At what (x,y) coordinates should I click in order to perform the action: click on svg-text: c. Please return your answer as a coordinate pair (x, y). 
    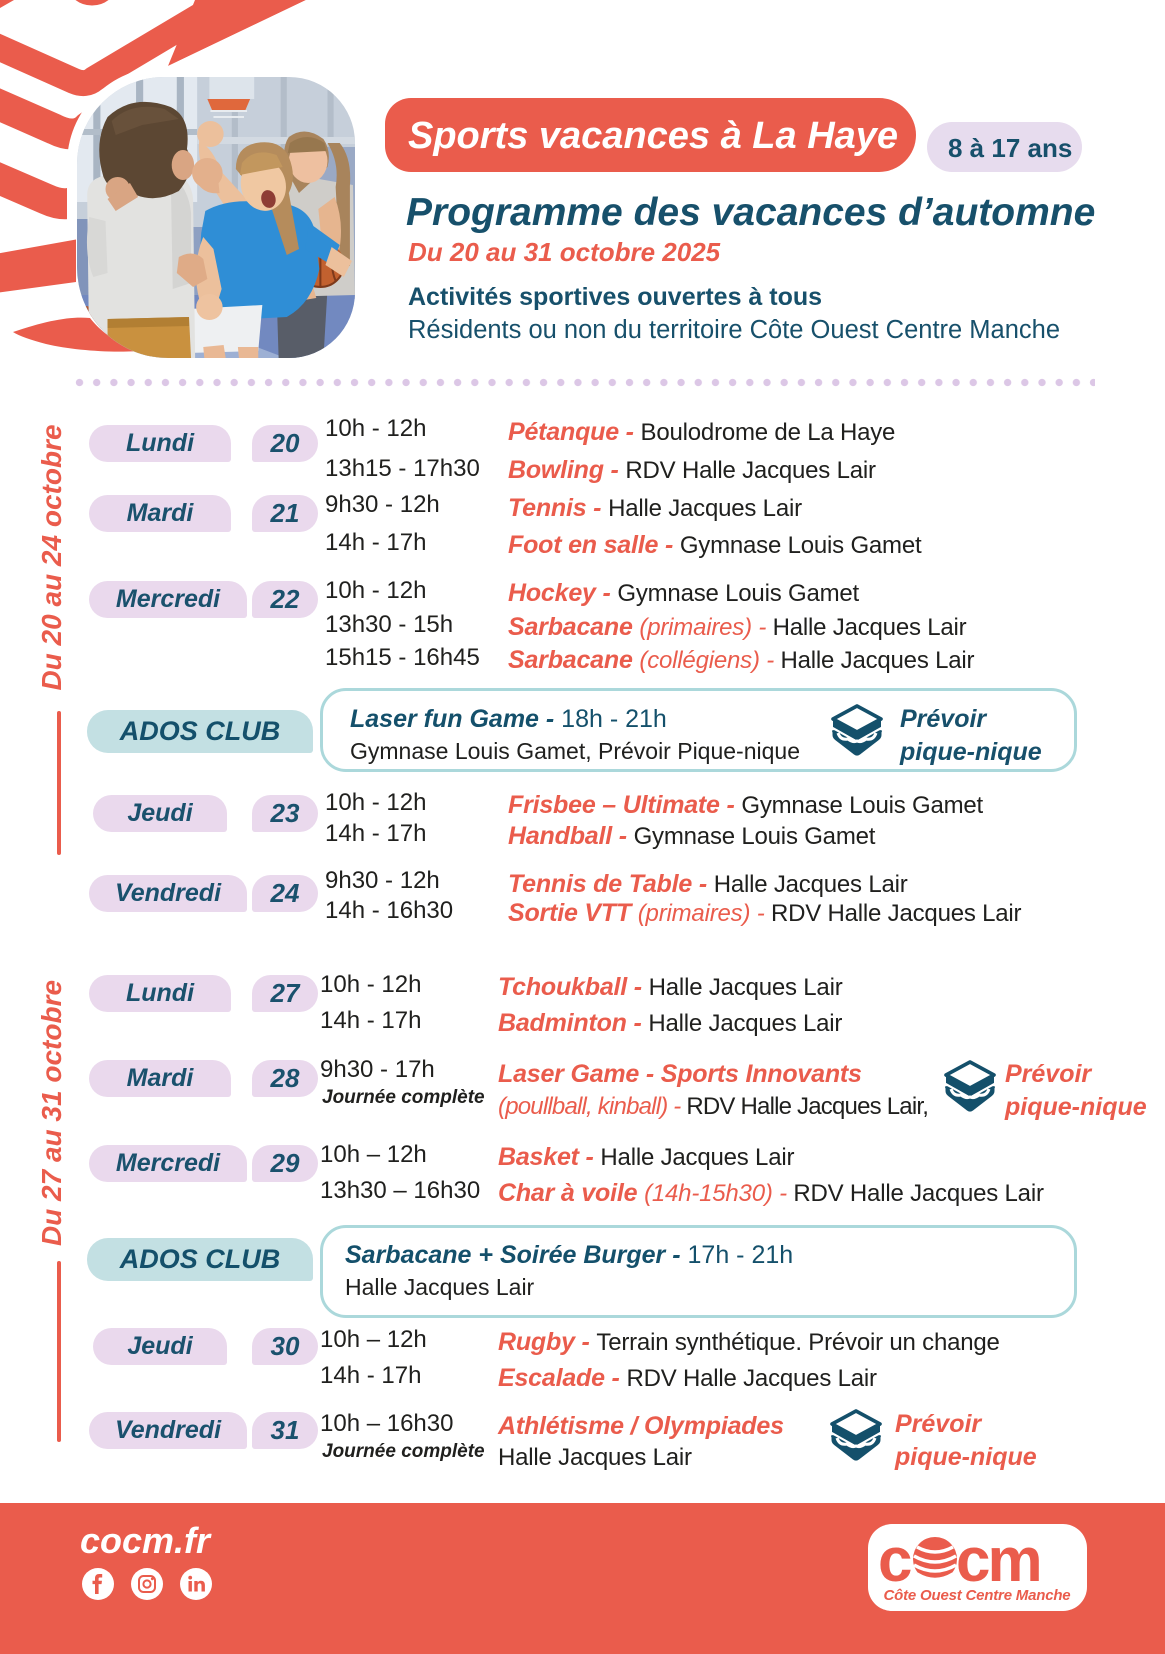
    Looking at the image, I should click on (894, 1560).